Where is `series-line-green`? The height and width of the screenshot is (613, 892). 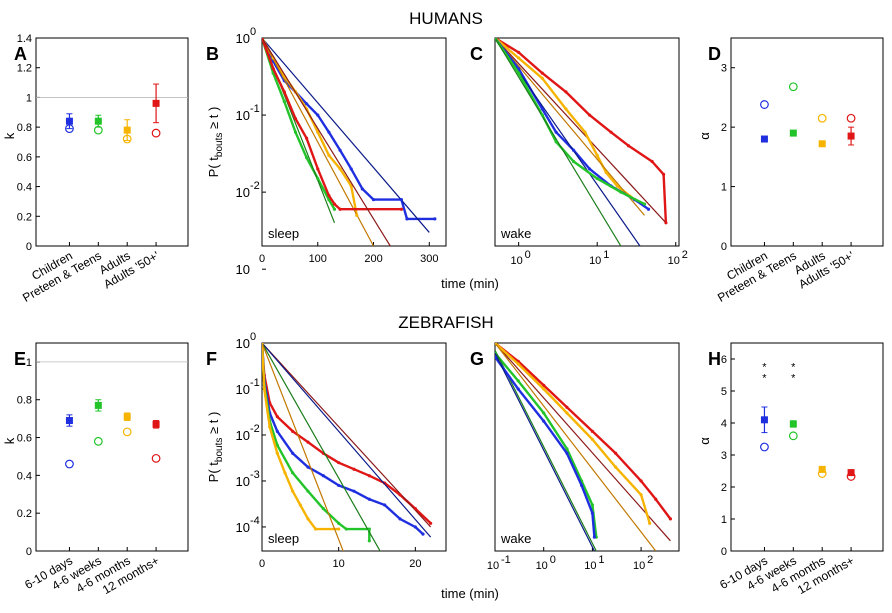 series-line-green is located at coordinates (570, 122).